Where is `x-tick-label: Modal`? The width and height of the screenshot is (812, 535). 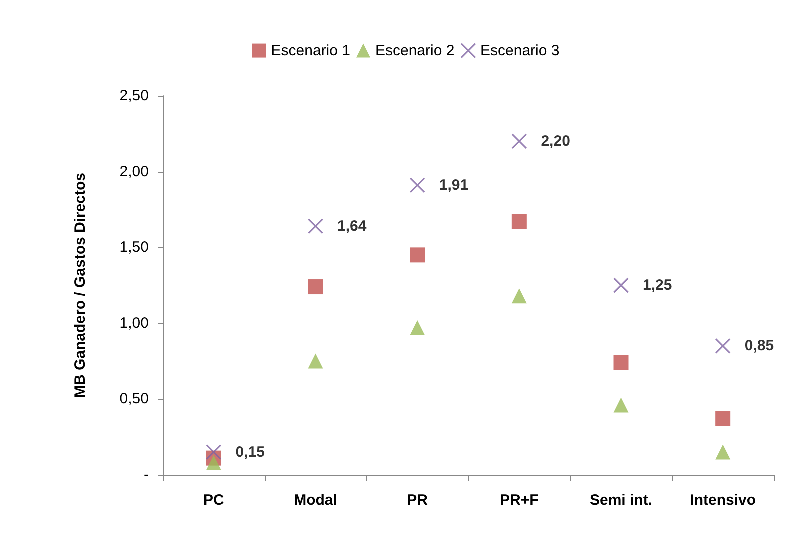 x-tick-label: Modal is located at coordinates (316, 500).